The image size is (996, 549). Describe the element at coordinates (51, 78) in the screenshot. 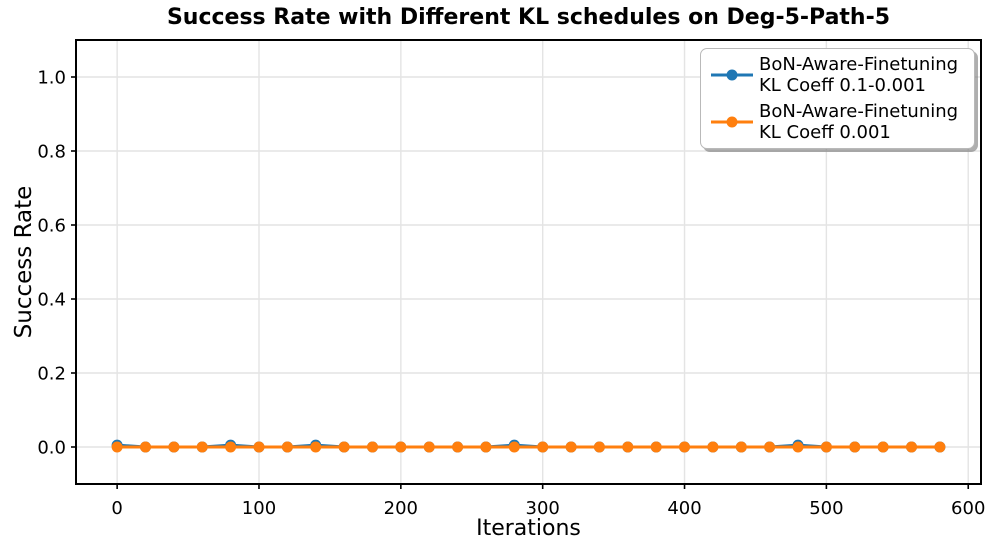

I see `y-tick-label: 1.0` at that location.